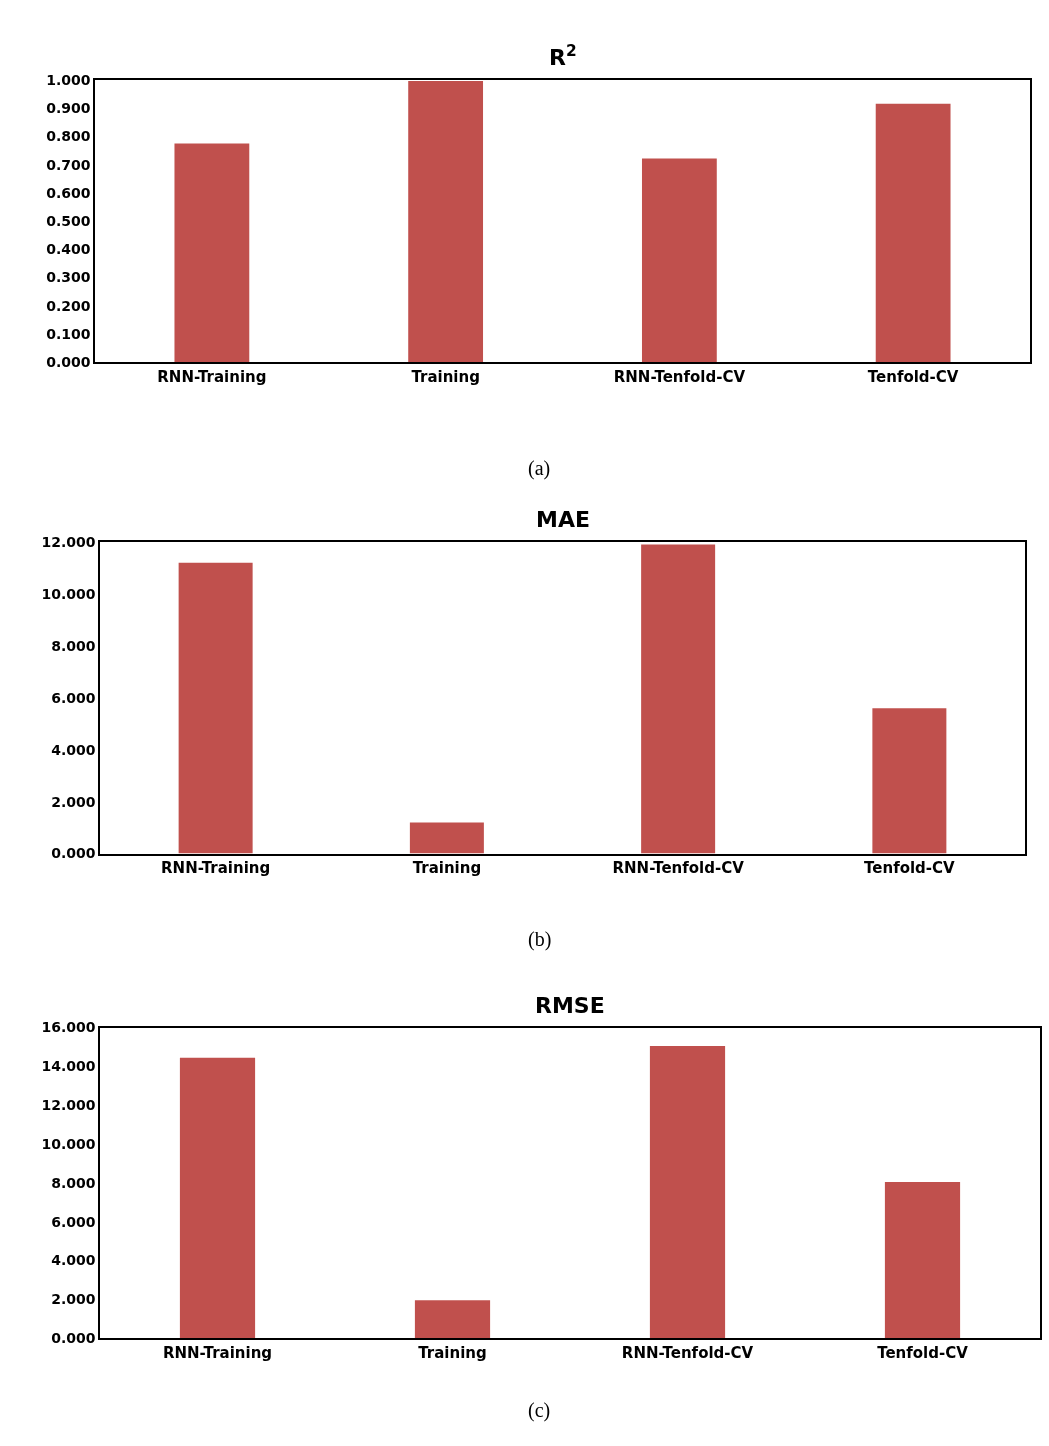 The image size is (1049, 1446). Describe the element at coordinates (68, 1027) in the screenshot. I see `y-tick-label: 16.000` at that location.